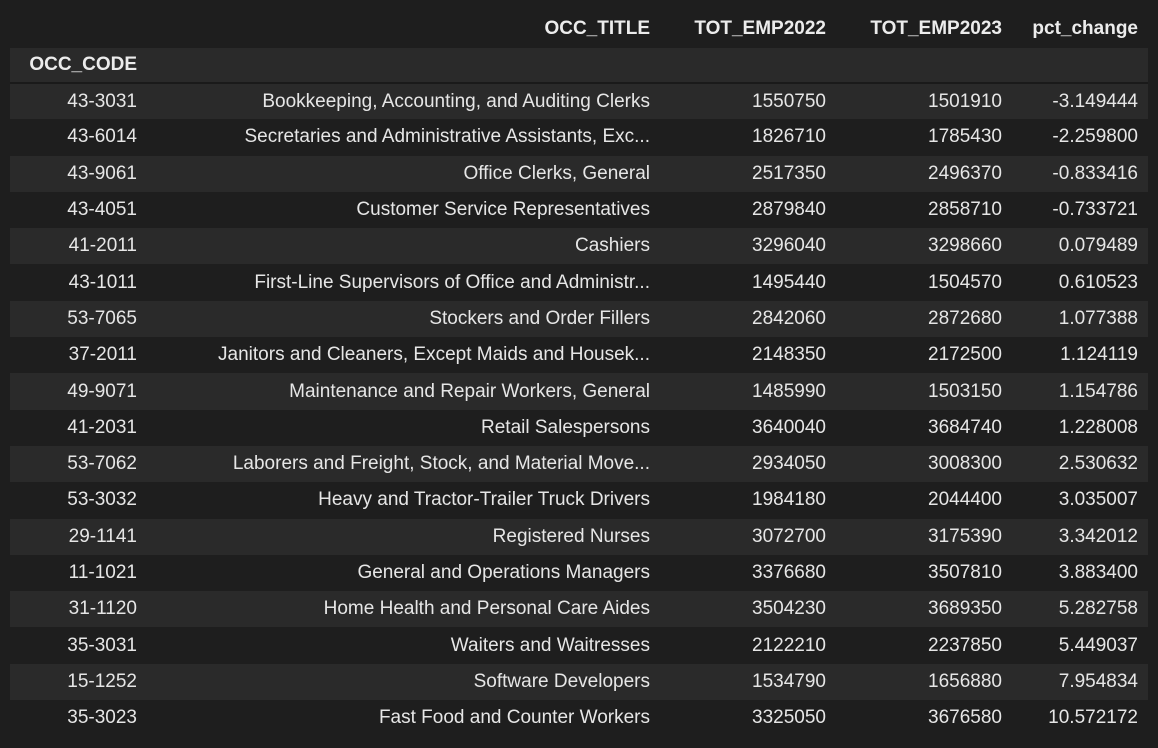  What do you see at coordinates (561, 681) in the screenshot?
I see `cell-occ-title: Software Developers` at bounding box center [561, 681].